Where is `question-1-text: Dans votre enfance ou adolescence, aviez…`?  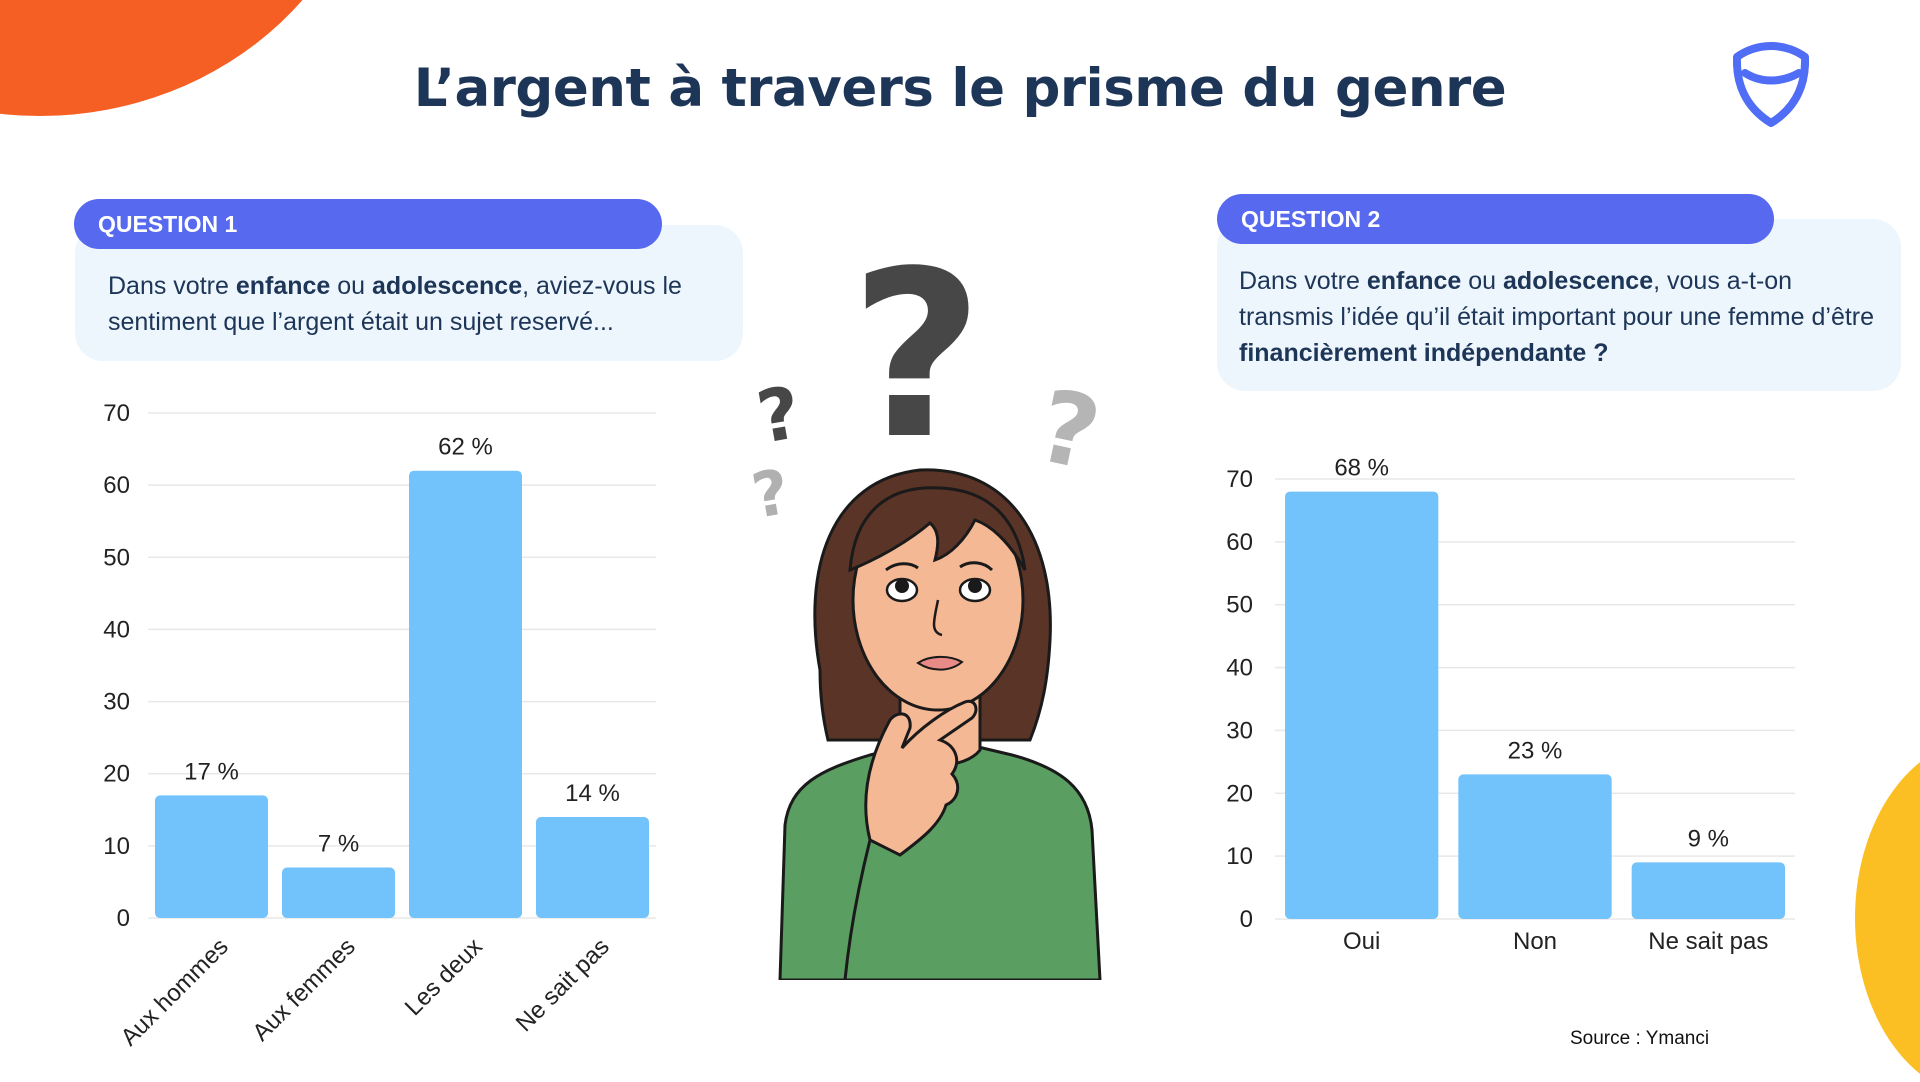 question-1-text: Dans votre enfance ou adolescence, aviez… is located at coordinates (395, 304).